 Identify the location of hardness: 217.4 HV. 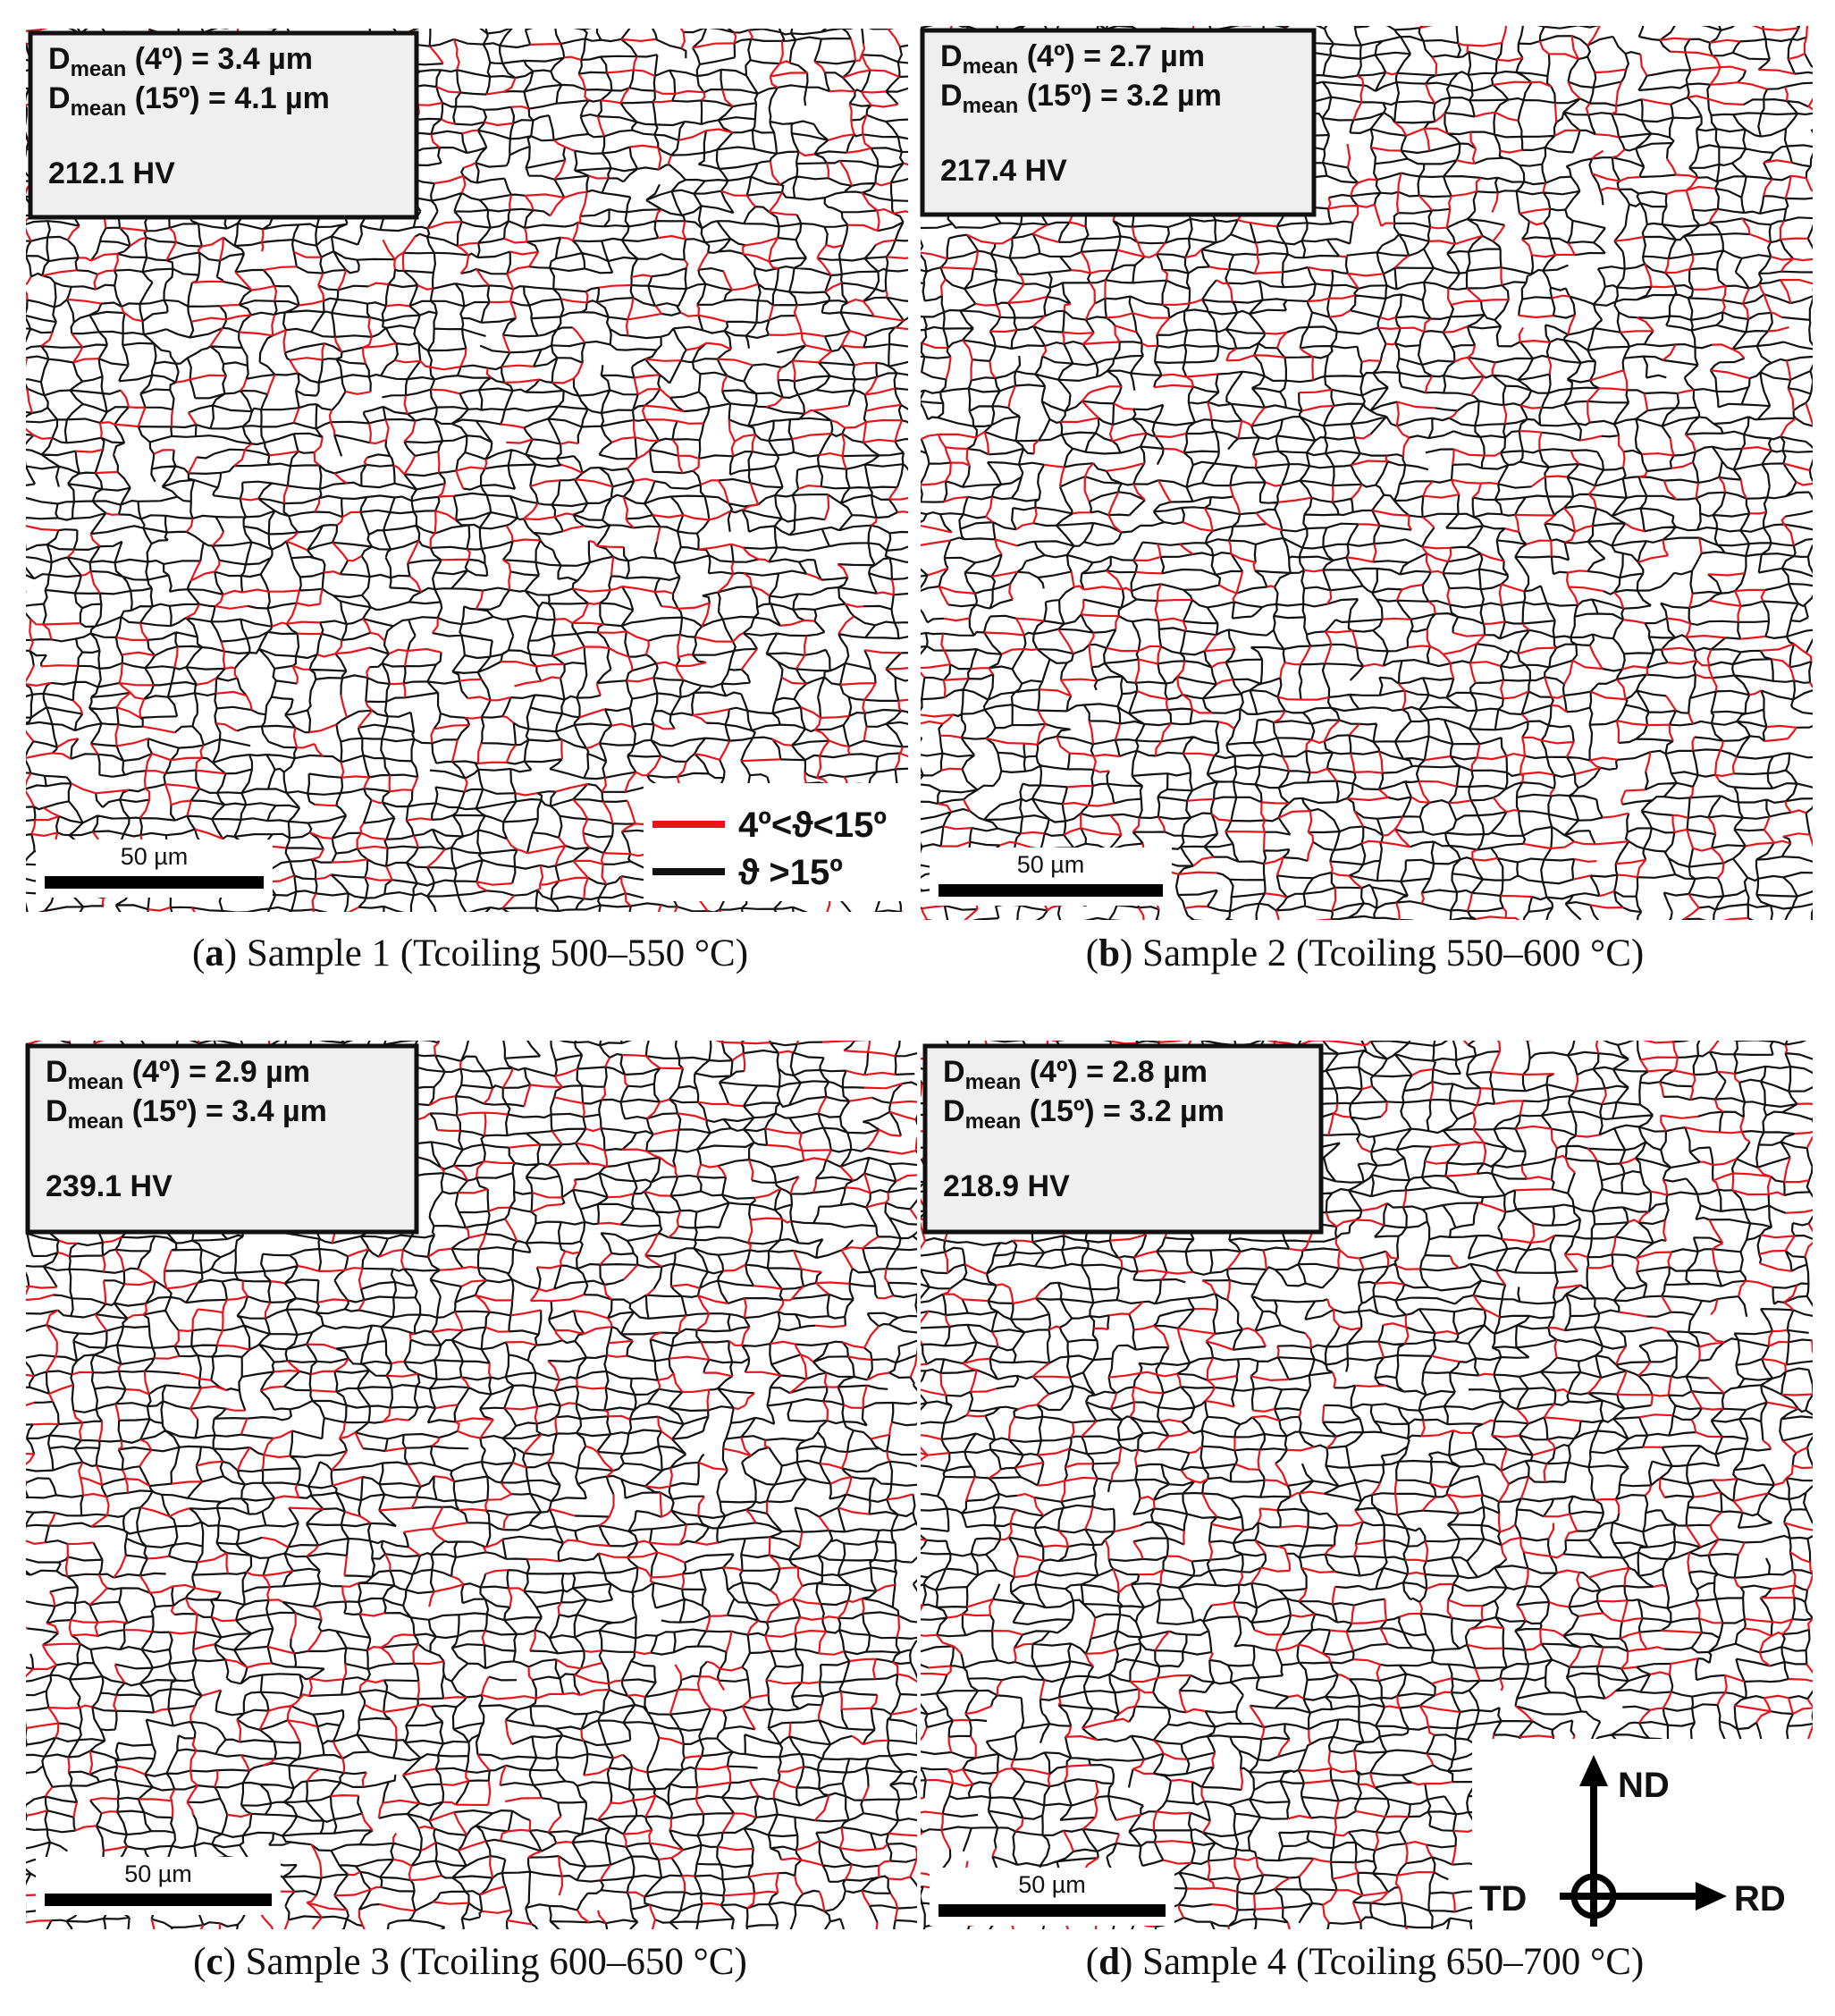
(1003, 171).